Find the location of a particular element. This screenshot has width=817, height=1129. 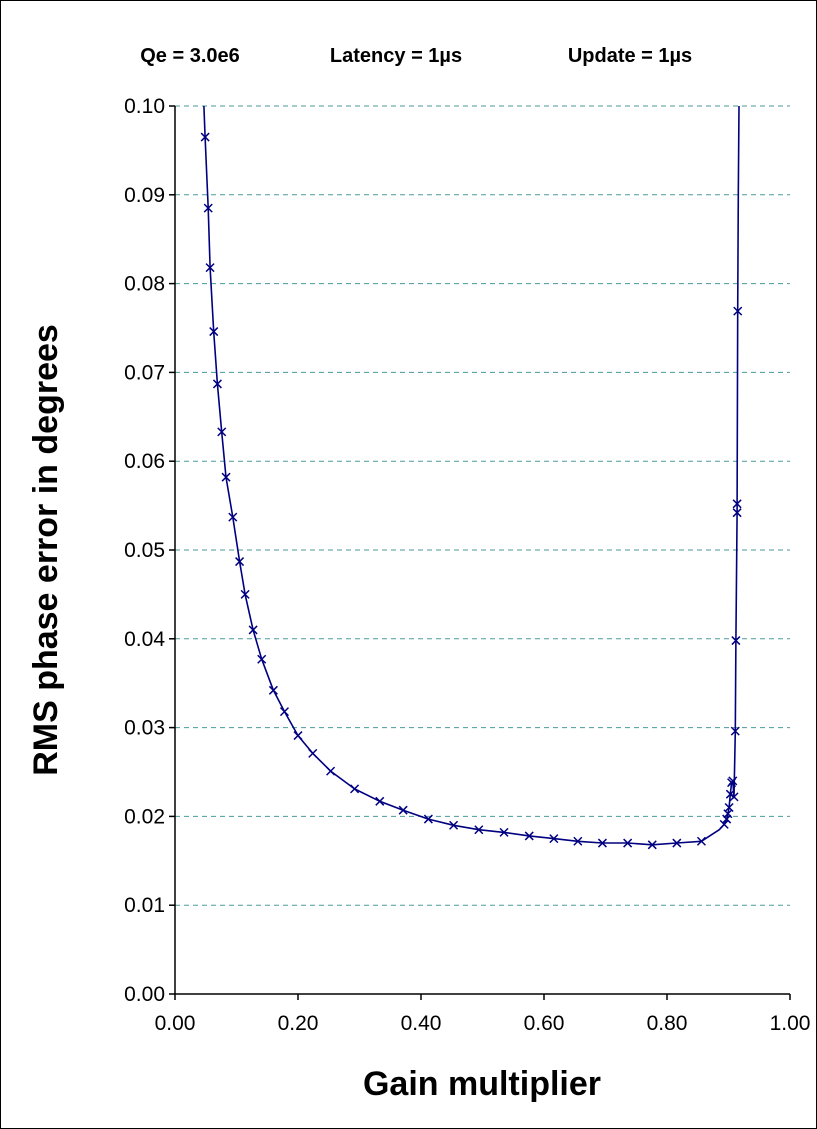

y-axis-title: RMS phase error in degrees is located at coordinates (46, 550).